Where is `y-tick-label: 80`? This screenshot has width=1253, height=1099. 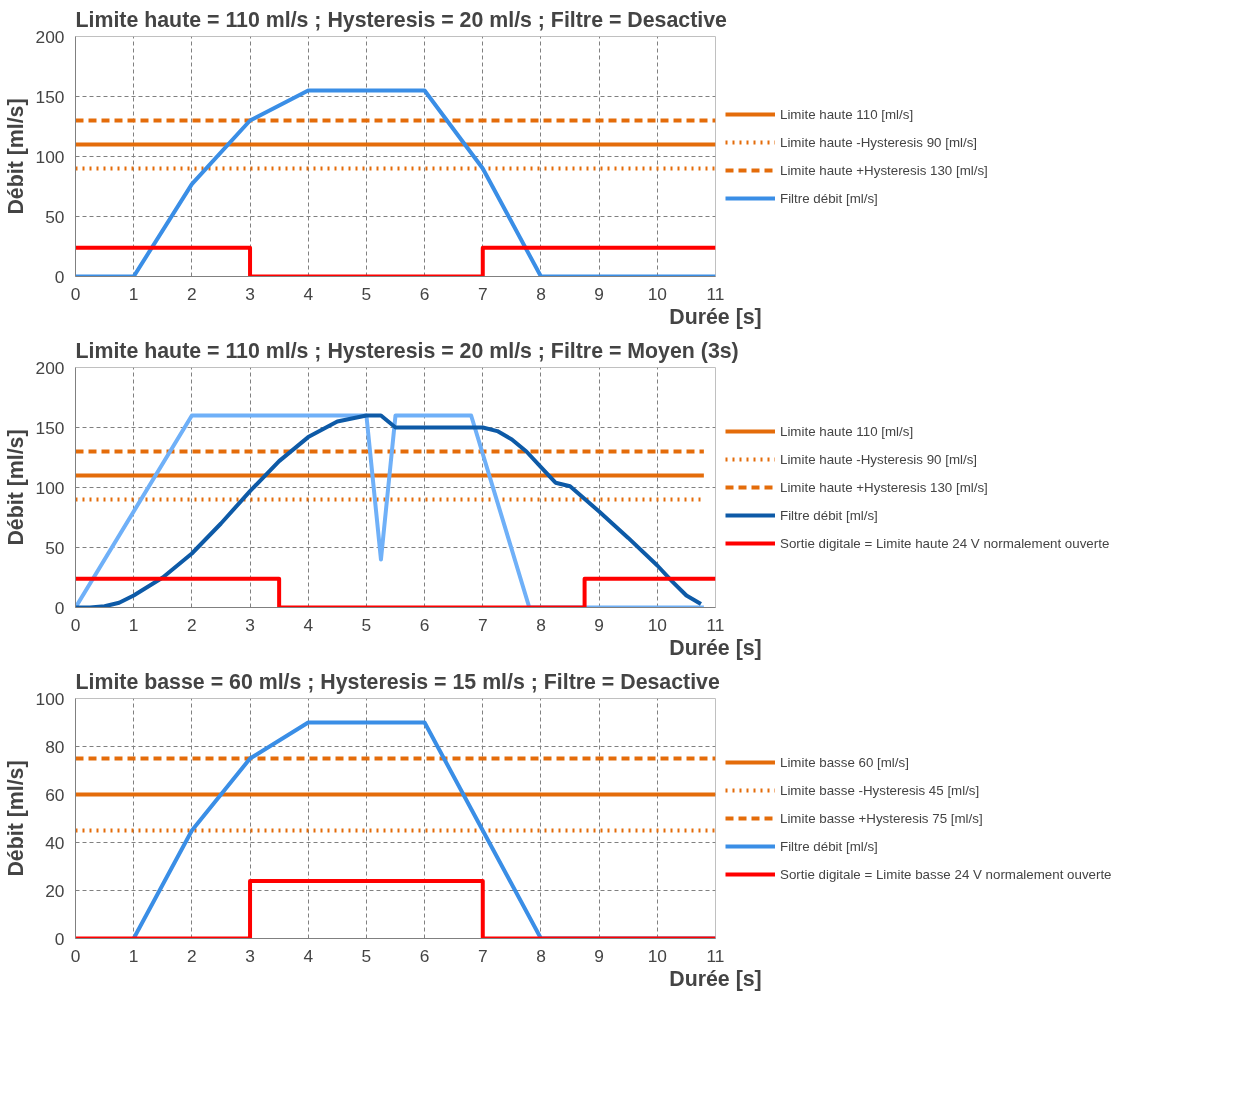
y-tick-label: 80 is located at coordinates (55, 746).